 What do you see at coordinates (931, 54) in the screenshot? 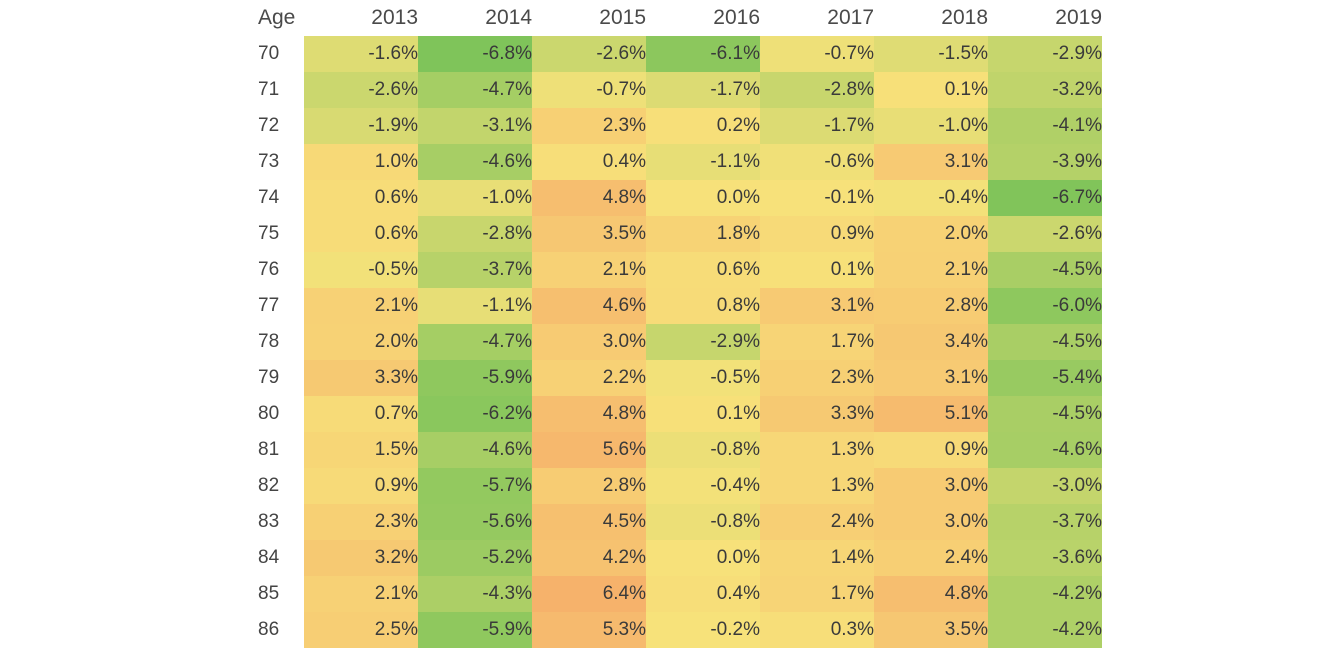
I see `heatmap-cell: -1.5%` at bounding box center [931, 54].